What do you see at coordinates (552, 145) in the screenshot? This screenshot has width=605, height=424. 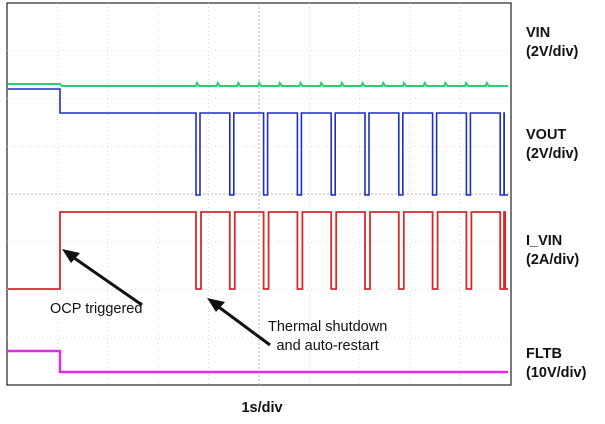 I see `vout-label: VOUT (2V/div)` at bounding box center [552, 145].